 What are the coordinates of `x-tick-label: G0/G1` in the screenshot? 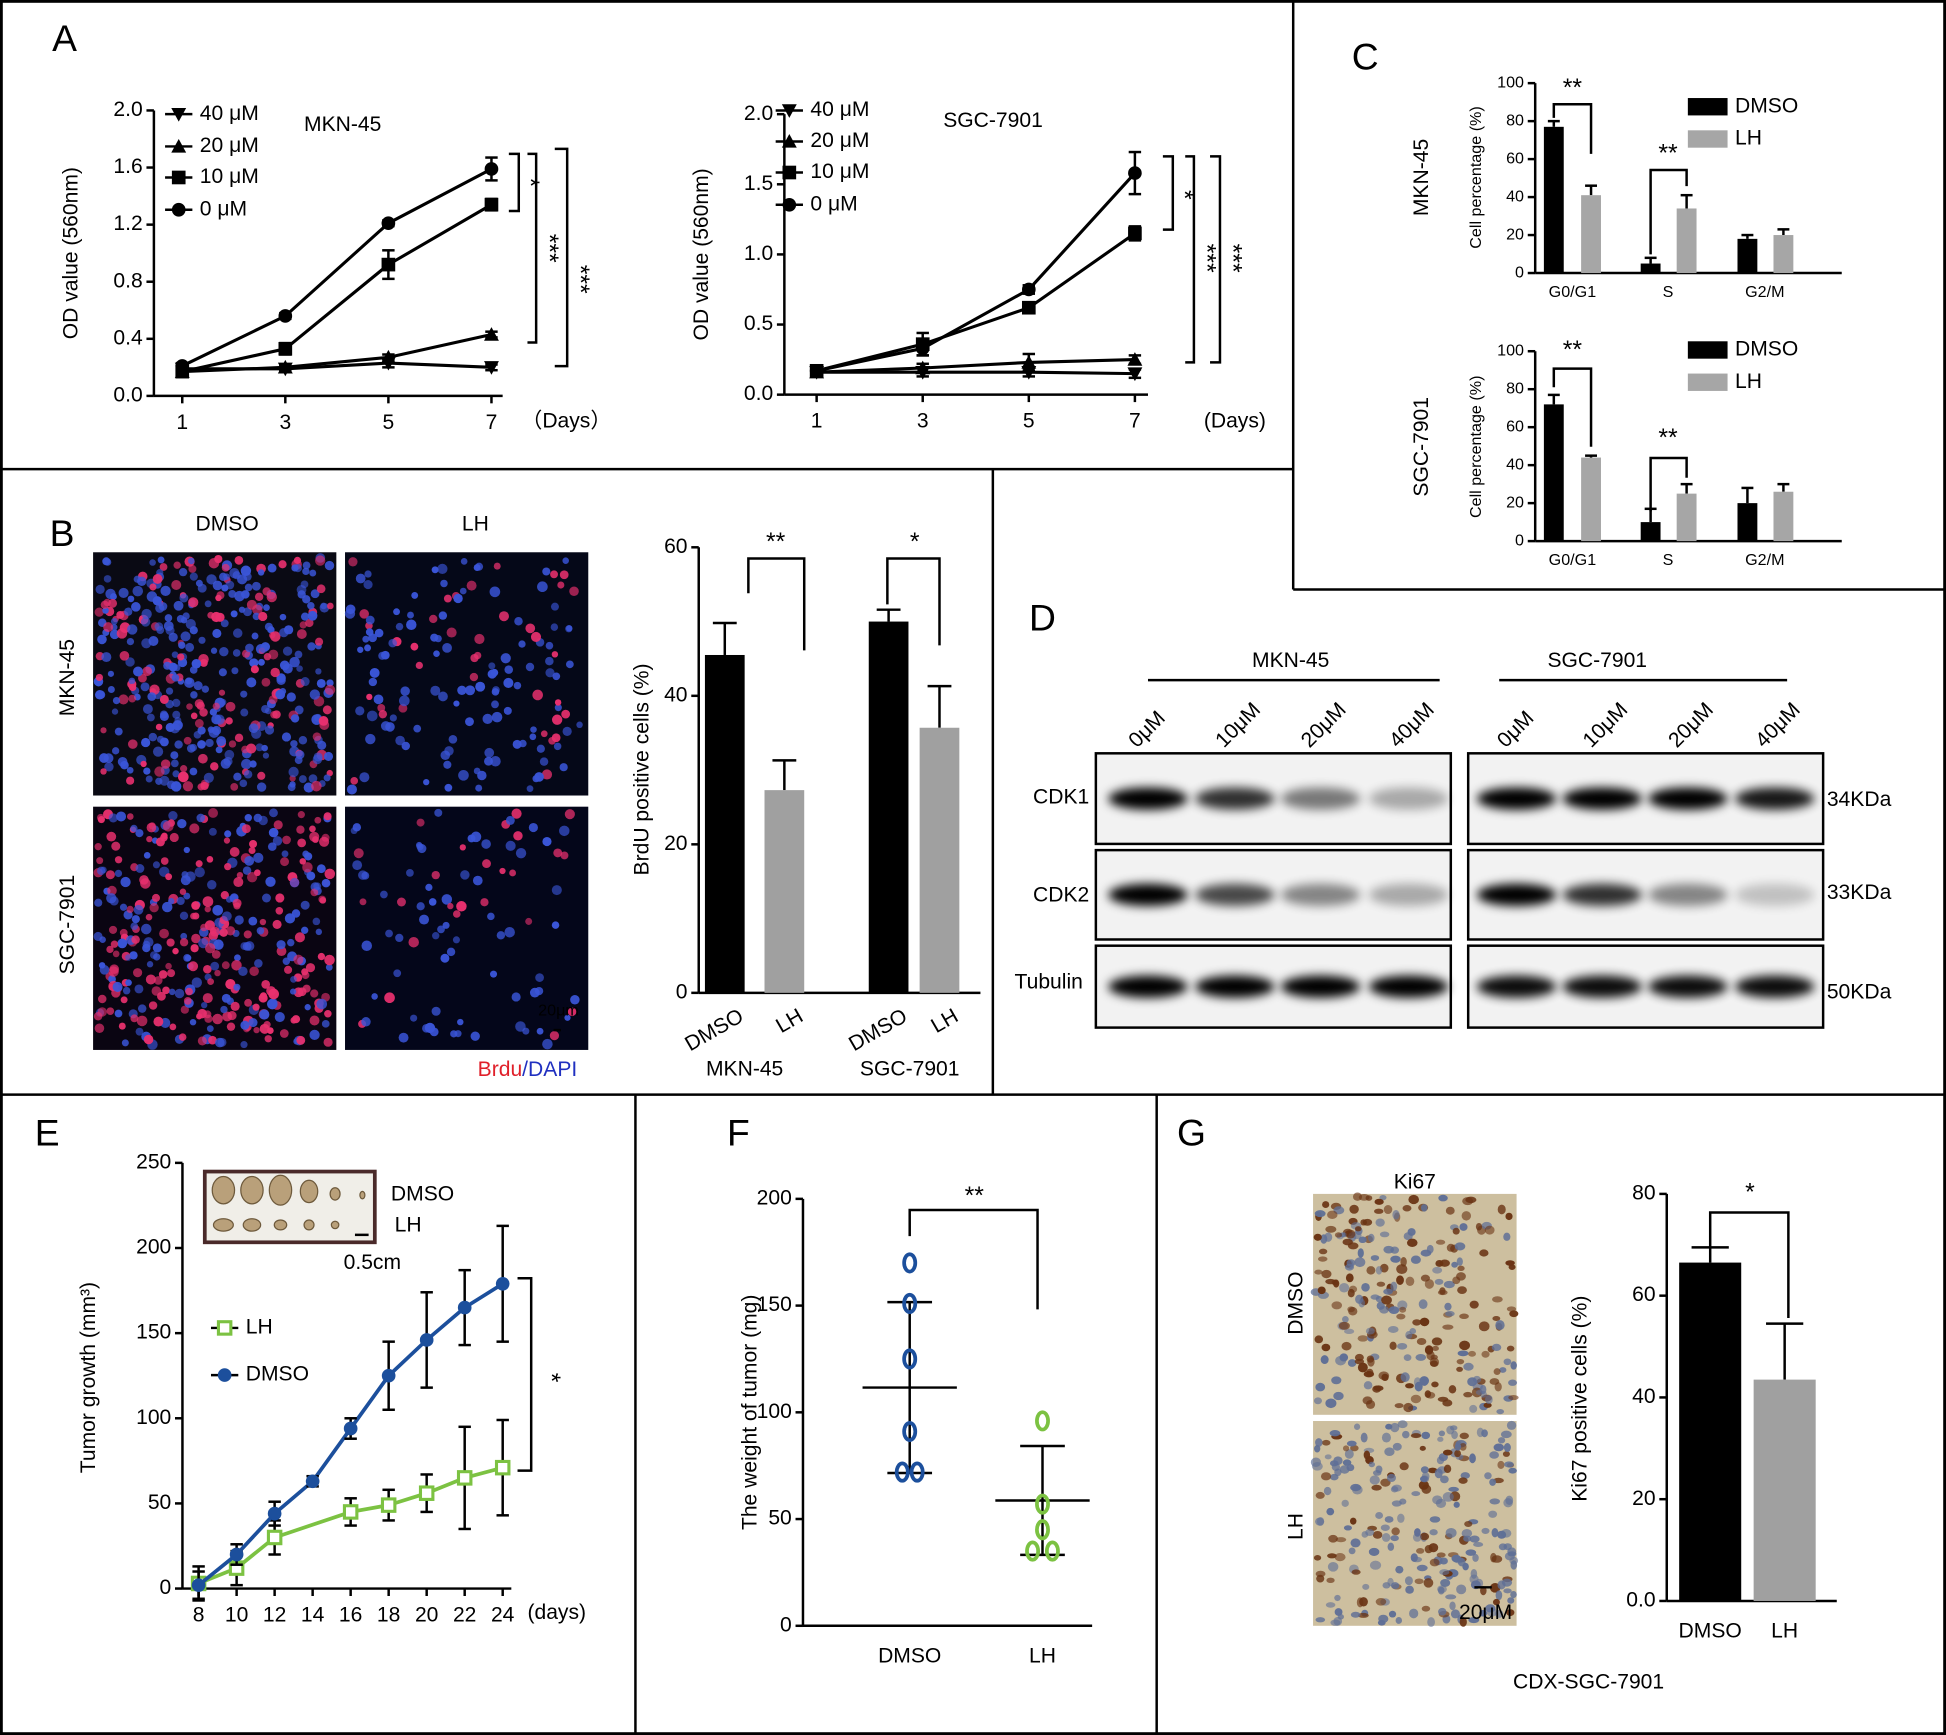 It's located at (1573, 560).